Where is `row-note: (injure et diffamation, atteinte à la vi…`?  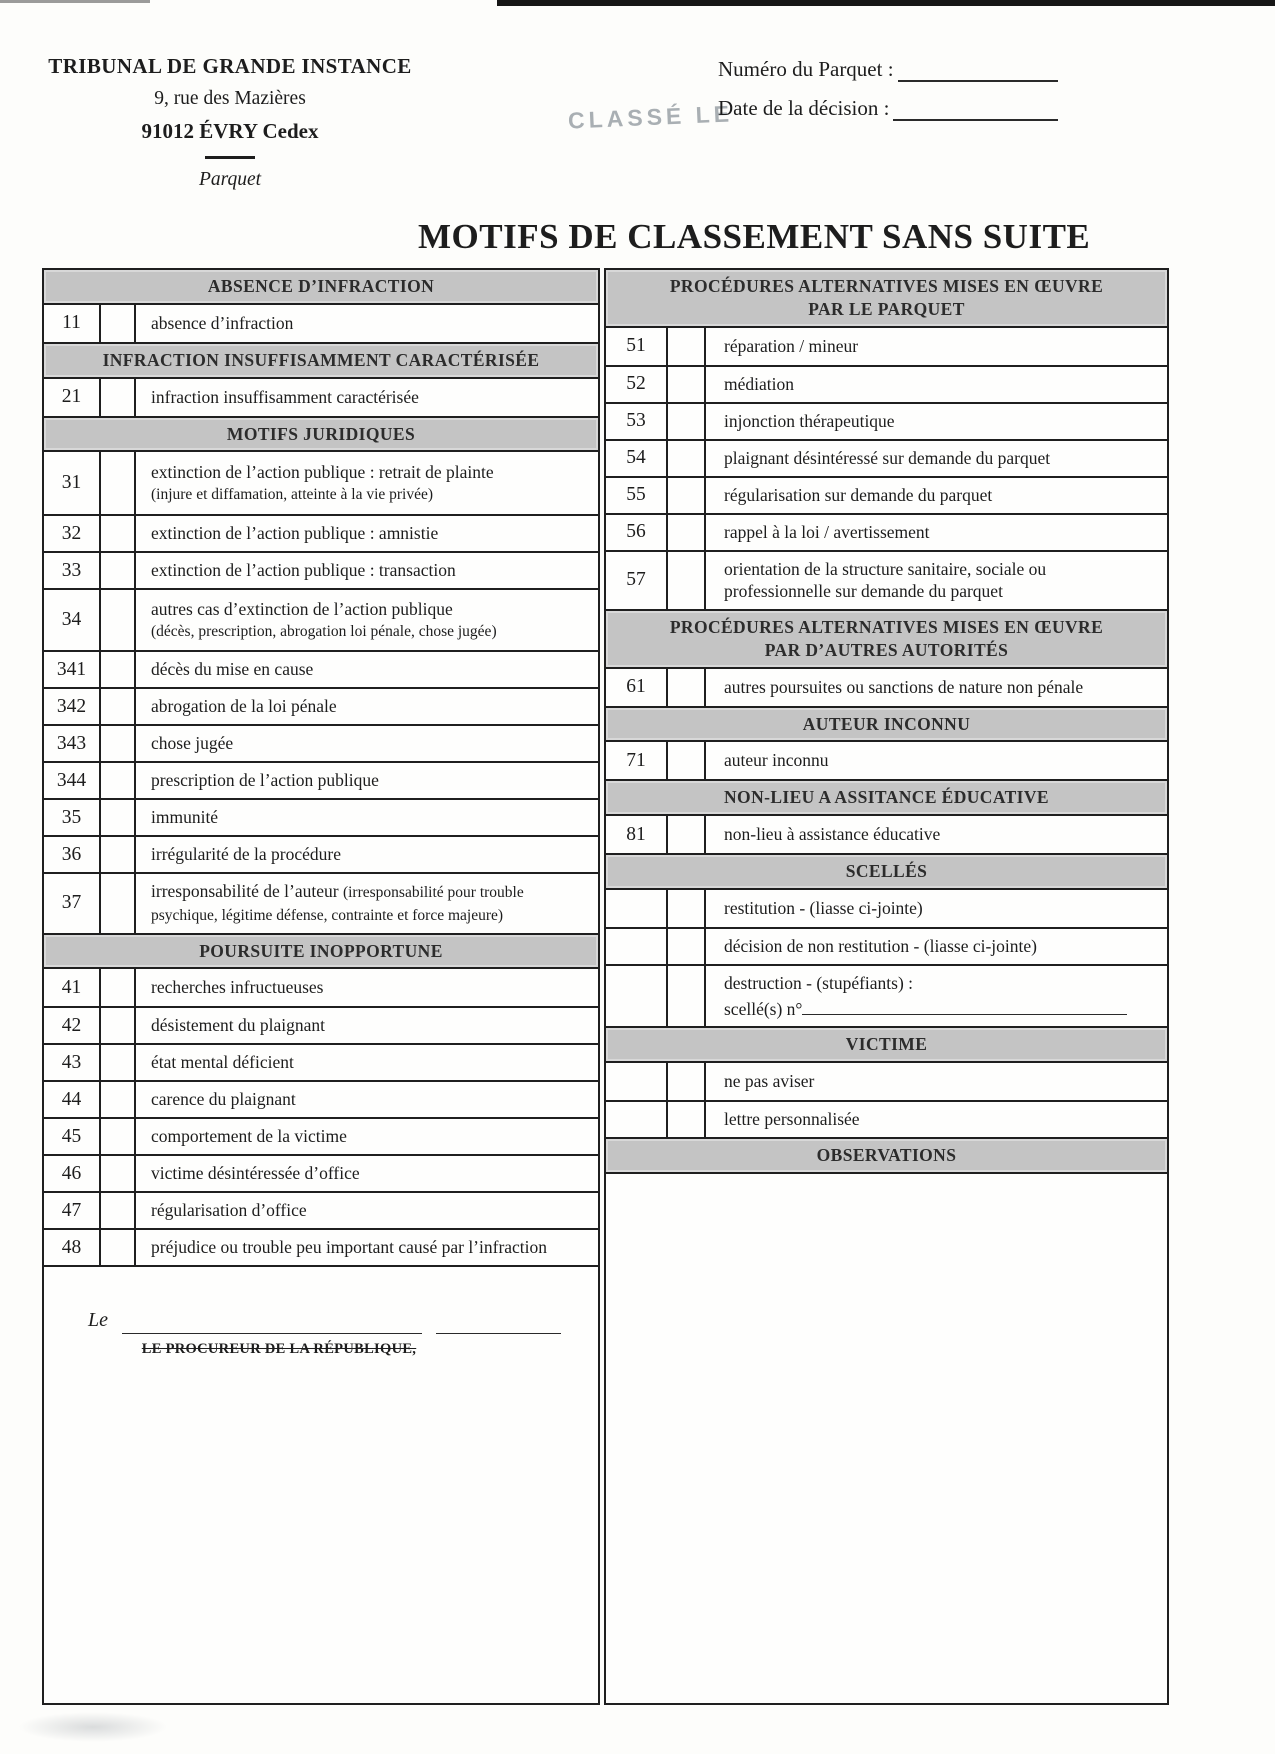
row-note: (injure et diffamation, atteinte à la vi… is located at coordinates (292, 495).